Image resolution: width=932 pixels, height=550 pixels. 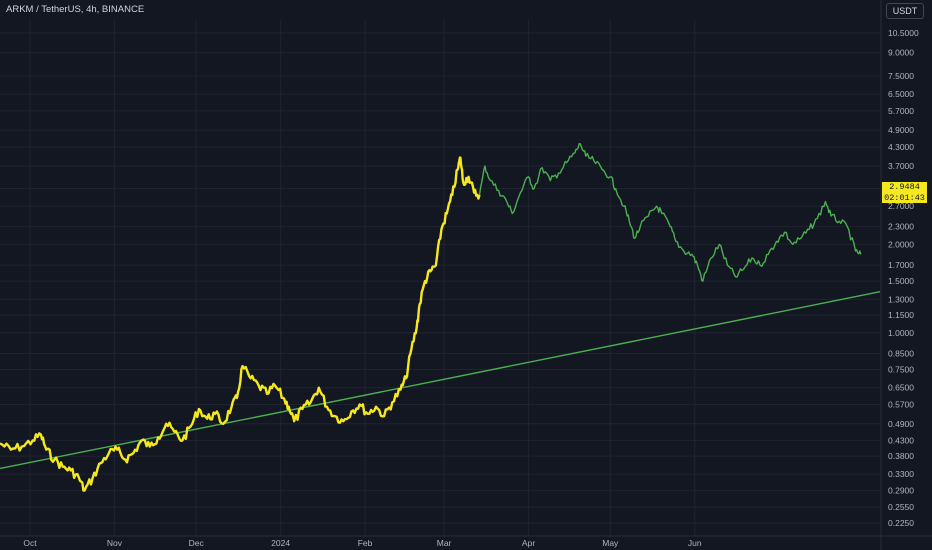 What do you see at coordinates (75, 9) in the screenshot?
I see `chart-title: ARKM / TetherUS, 4h, BINANCE` at bounding box center [75, 9].